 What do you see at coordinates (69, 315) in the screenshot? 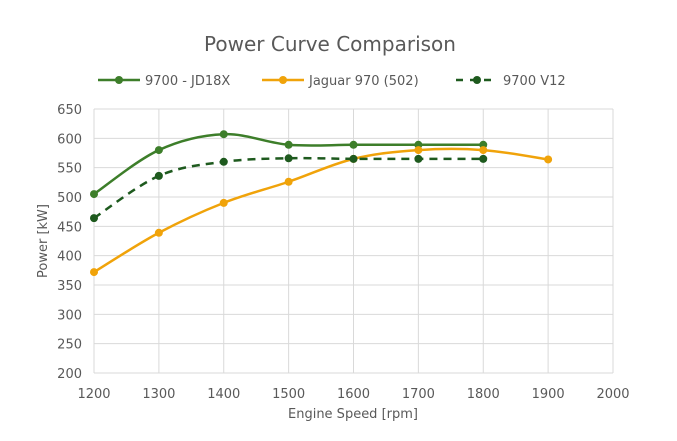
I see `y-tick-label: 300` at bounding box center [69, 315].